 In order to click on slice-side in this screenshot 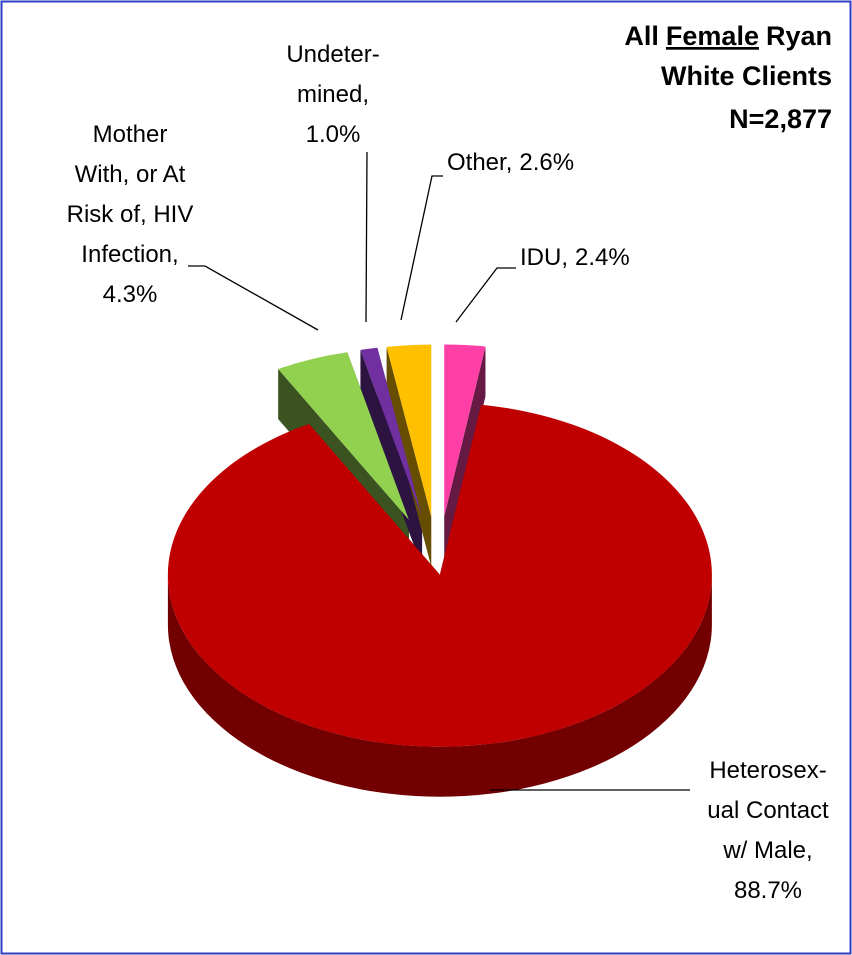, I will do `click(439, 685)`.